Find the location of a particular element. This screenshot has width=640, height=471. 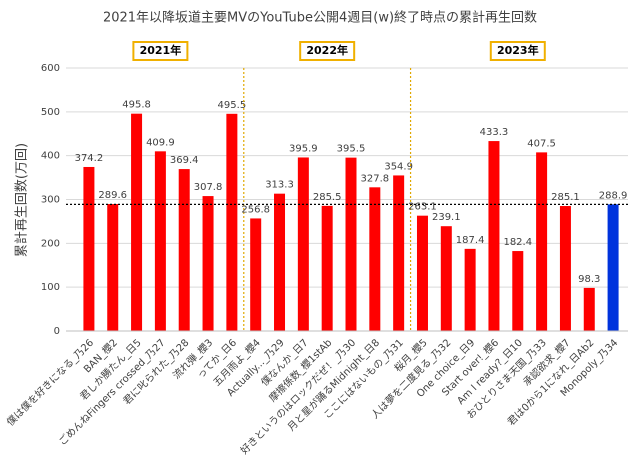

year-label: 2021年 is located at coordinates (161, 50).